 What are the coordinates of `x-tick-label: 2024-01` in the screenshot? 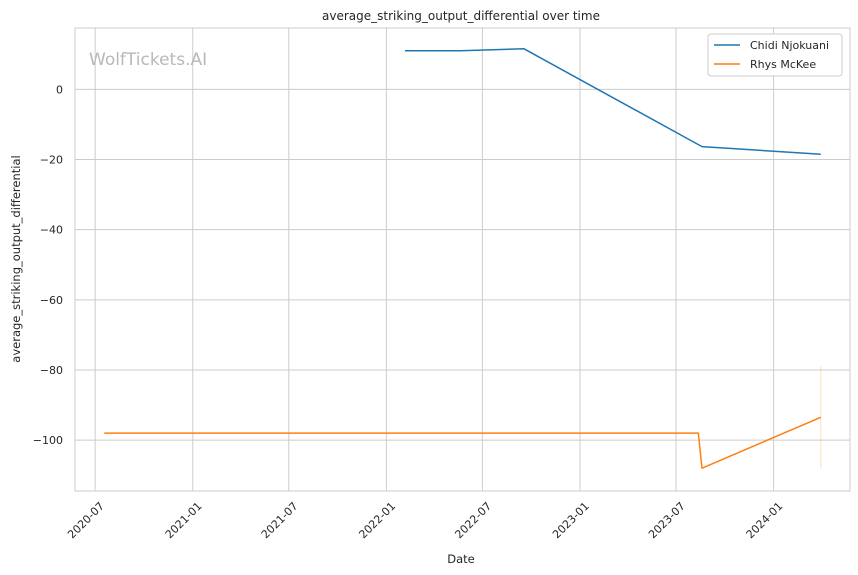 It's located at (765, 521).